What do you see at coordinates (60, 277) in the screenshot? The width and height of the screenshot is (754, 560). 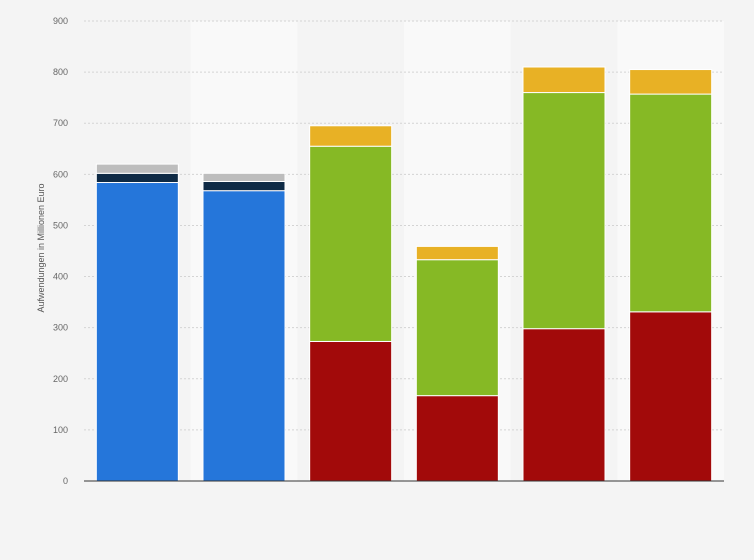 I see `y-tick-label: 400` at bounding box center [60, 277].